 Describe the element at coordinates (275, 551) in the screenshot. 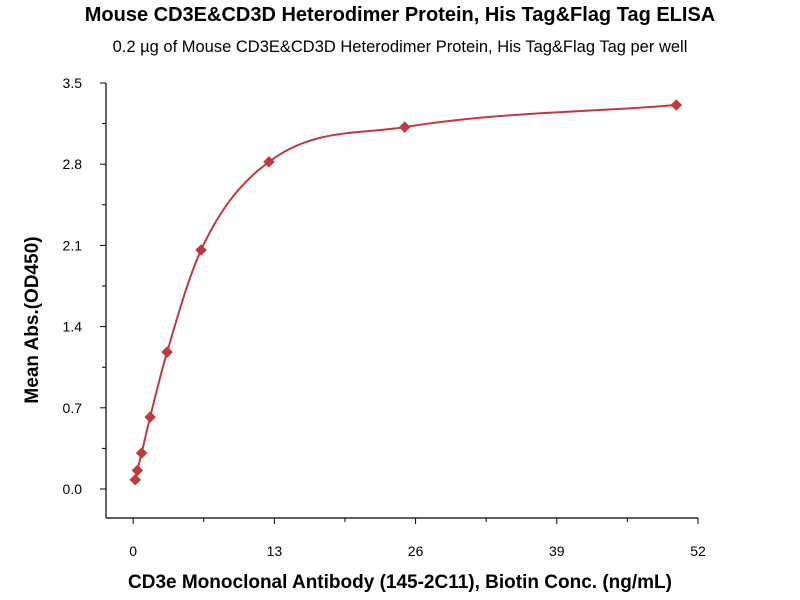

I see `x-tick-label: 13` at that location.